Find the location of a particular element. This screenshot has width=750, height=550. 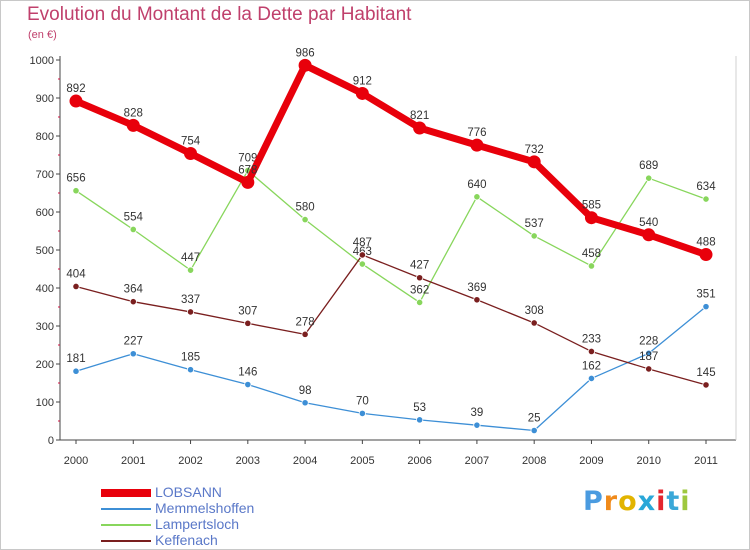

data-label-lobsann: 821 is located at coordinates (419, 116).